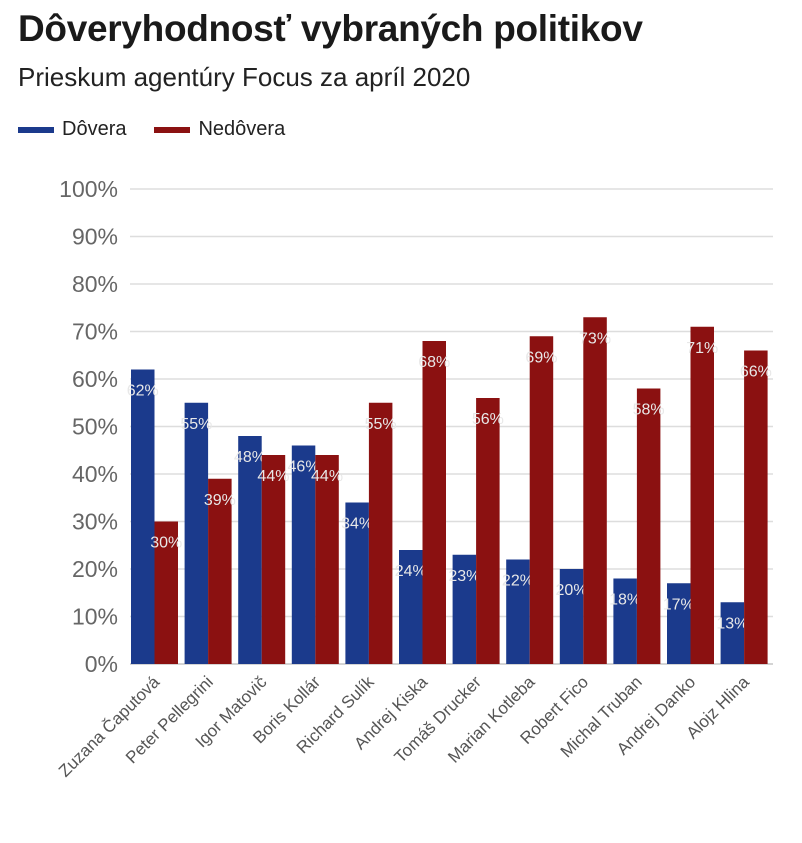  What do you see at coordinates (649, 410) in the screenshot?
I see `data-label: 58%` at bounding box center [649, 410].